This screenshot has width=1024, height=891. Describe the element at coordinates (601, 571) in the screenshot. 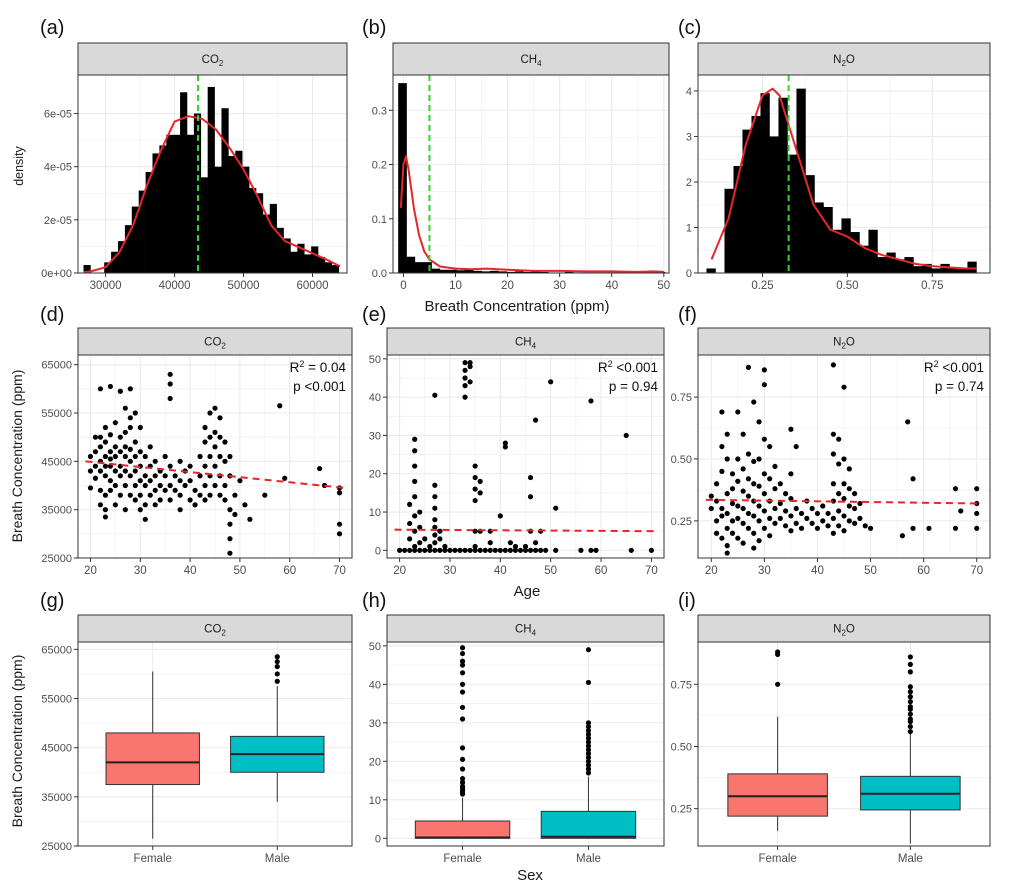

I see `x-tick-label: 60` at that location.